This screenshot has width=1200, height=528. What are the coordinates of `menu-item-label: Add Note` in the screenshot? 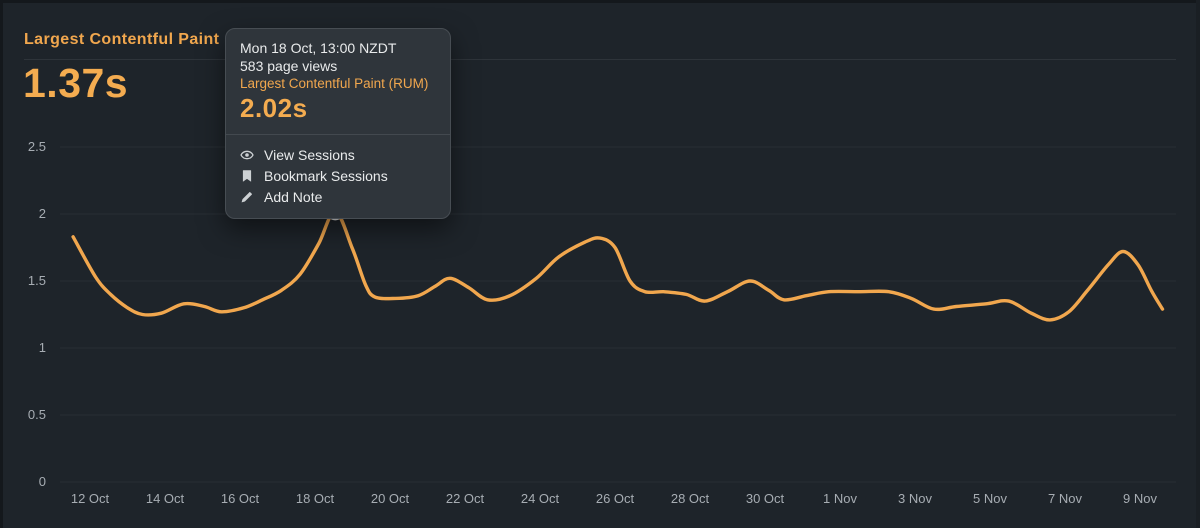 It's located at (293, 196).